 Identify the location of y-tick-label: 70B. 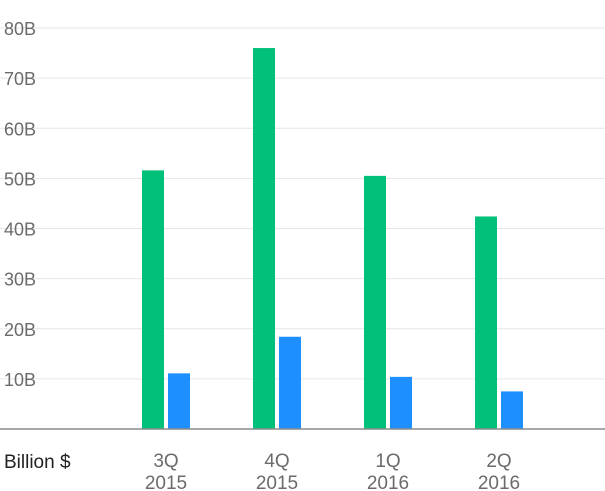
(20, 79).